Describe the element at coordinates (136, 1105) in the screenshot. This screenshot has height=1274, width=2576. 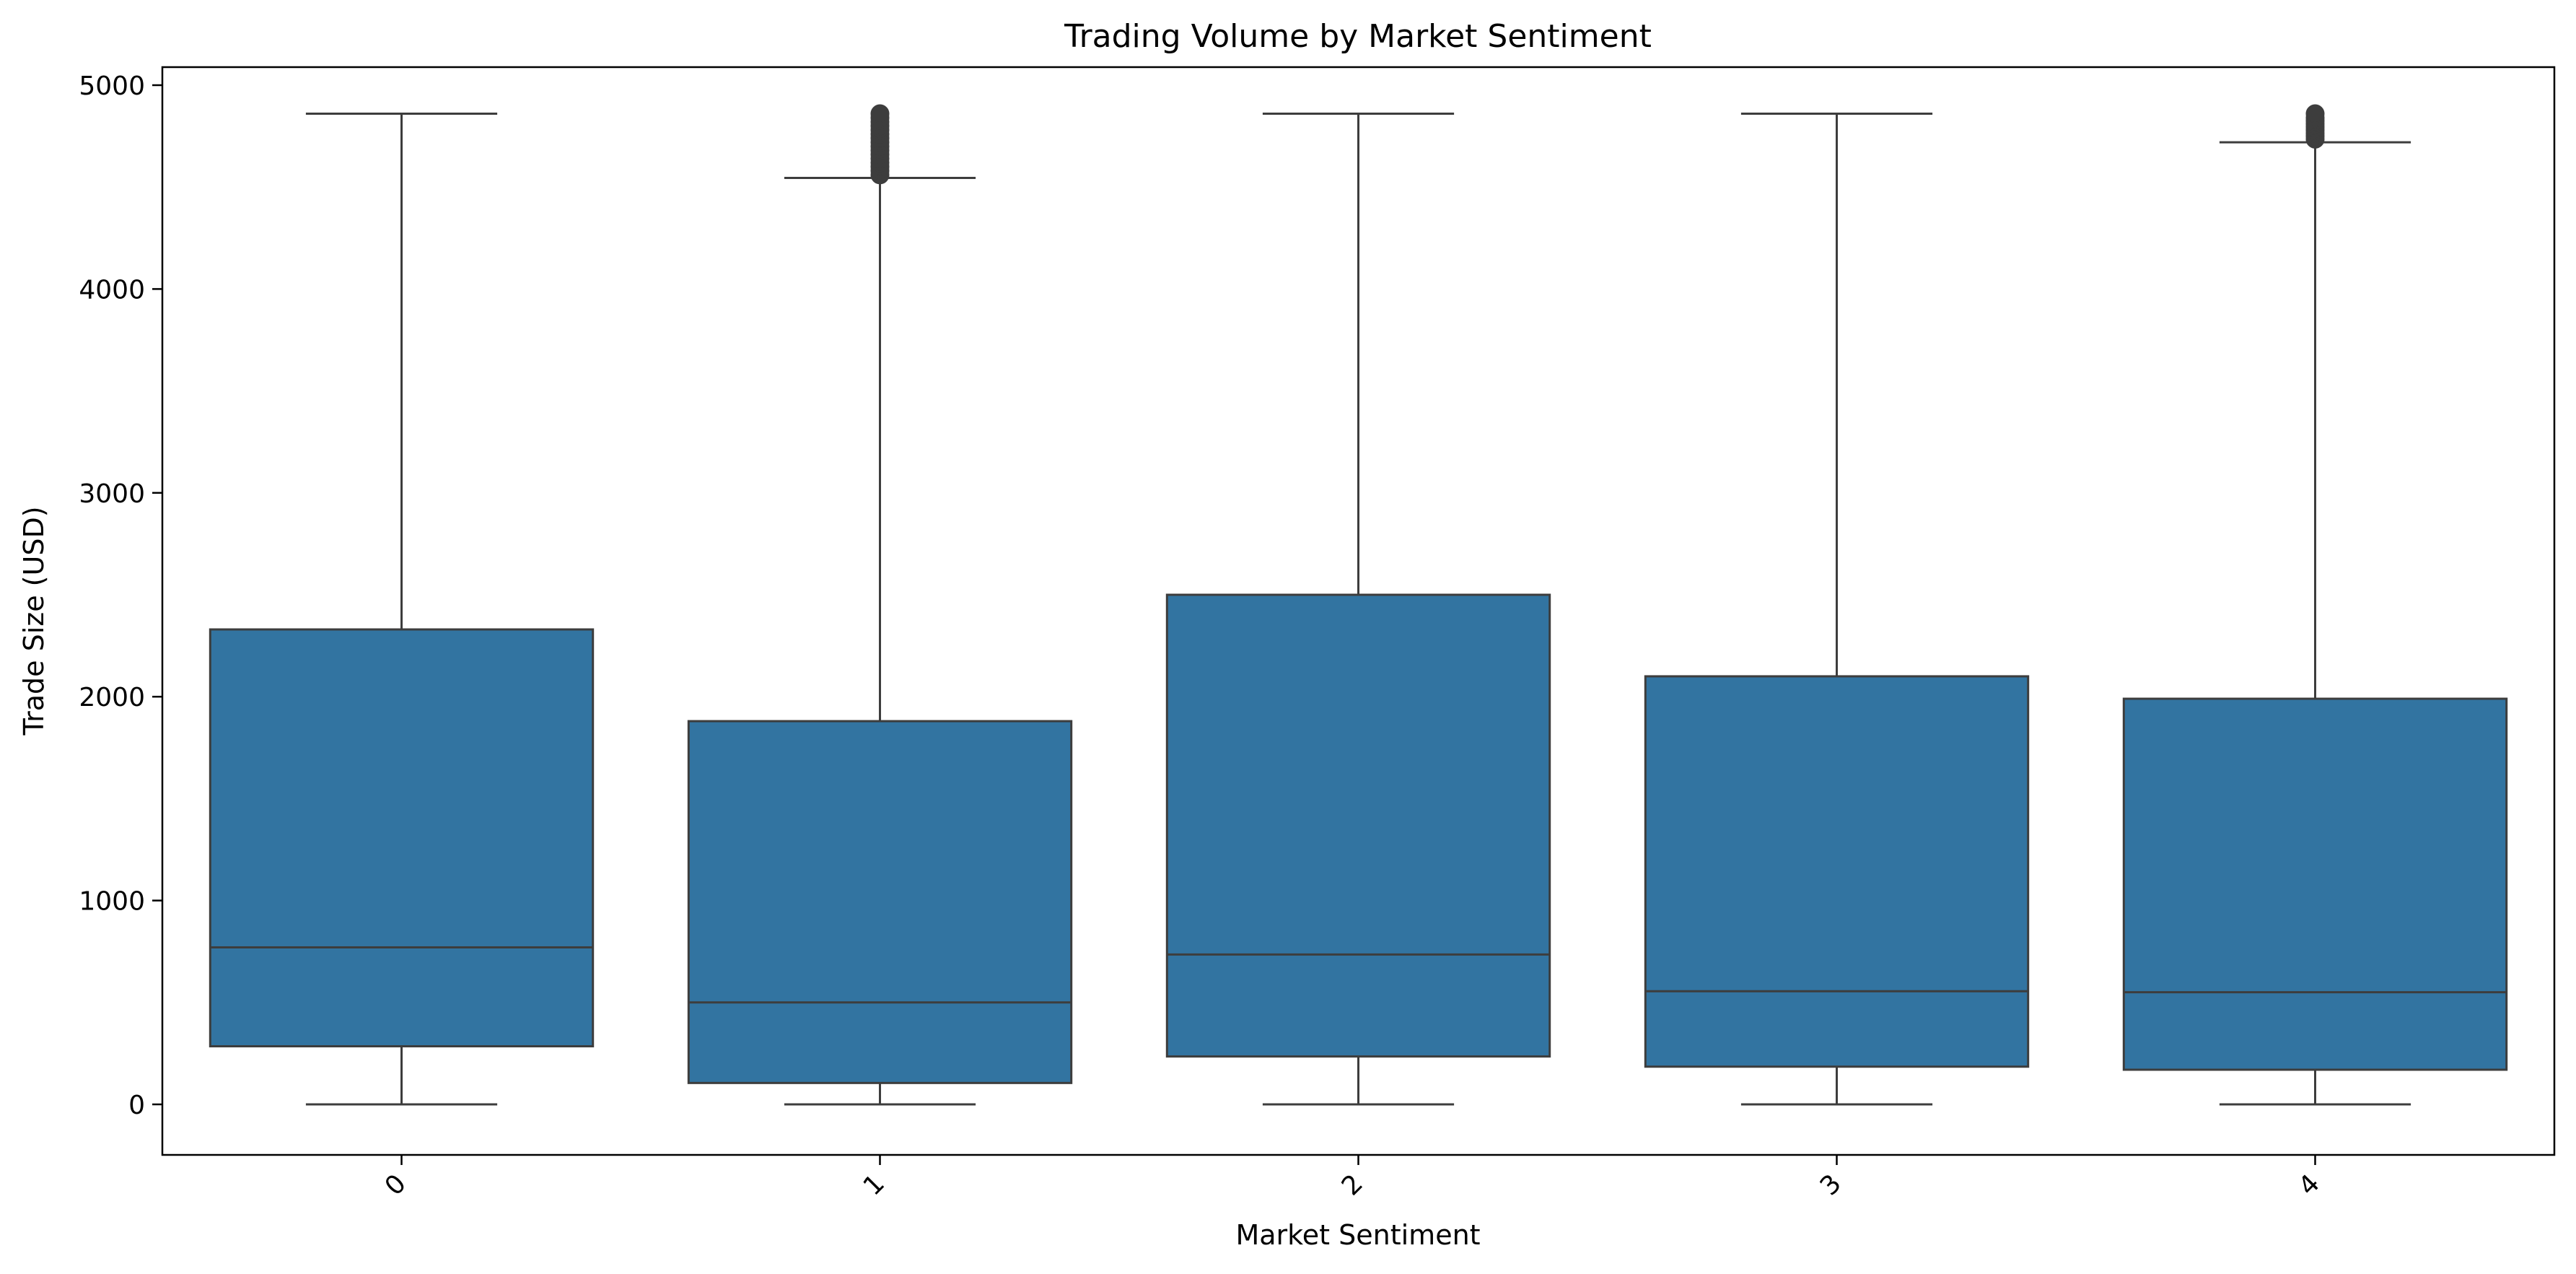
I see `y-tick-label: 0` at that location.